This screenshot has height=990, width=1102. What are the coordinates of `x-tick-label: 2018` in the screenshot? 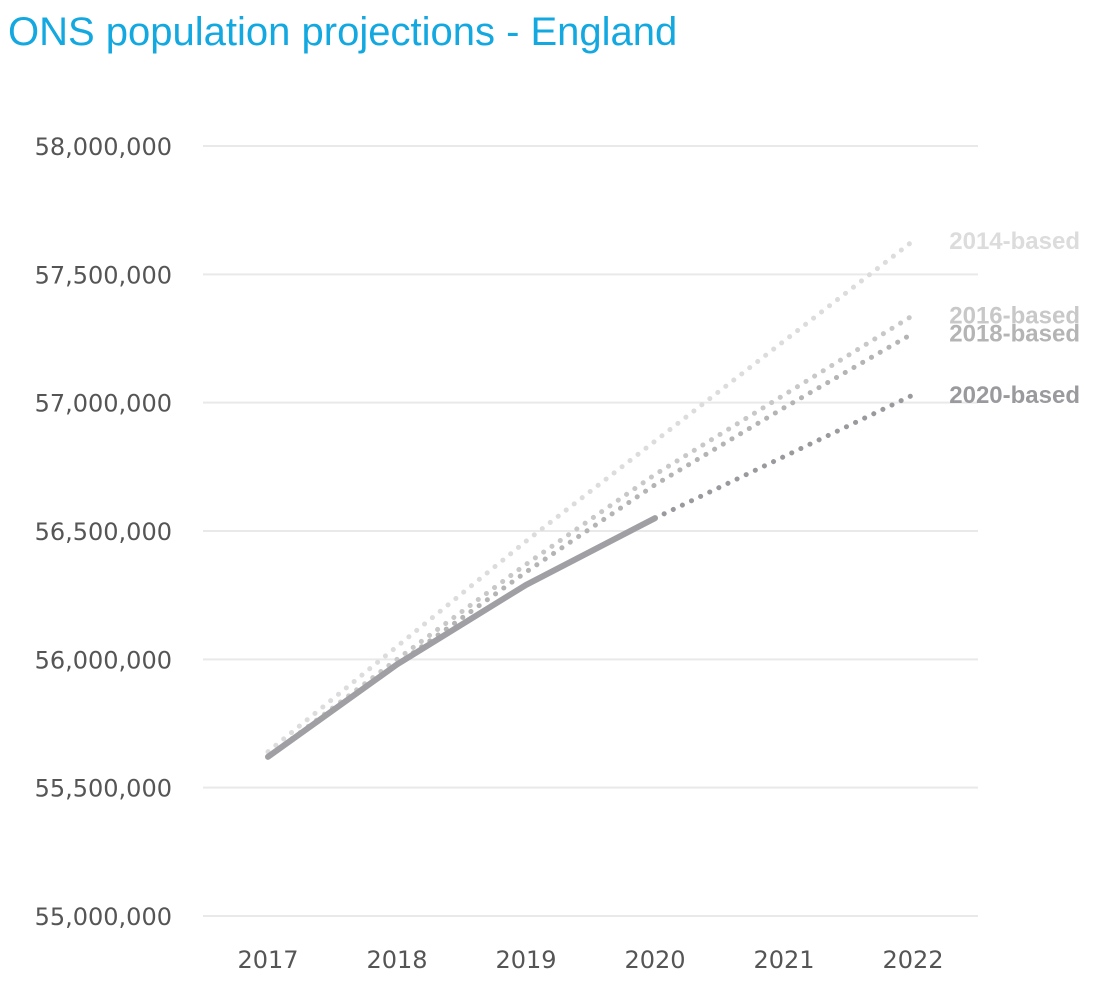 It's located at (396, 960).